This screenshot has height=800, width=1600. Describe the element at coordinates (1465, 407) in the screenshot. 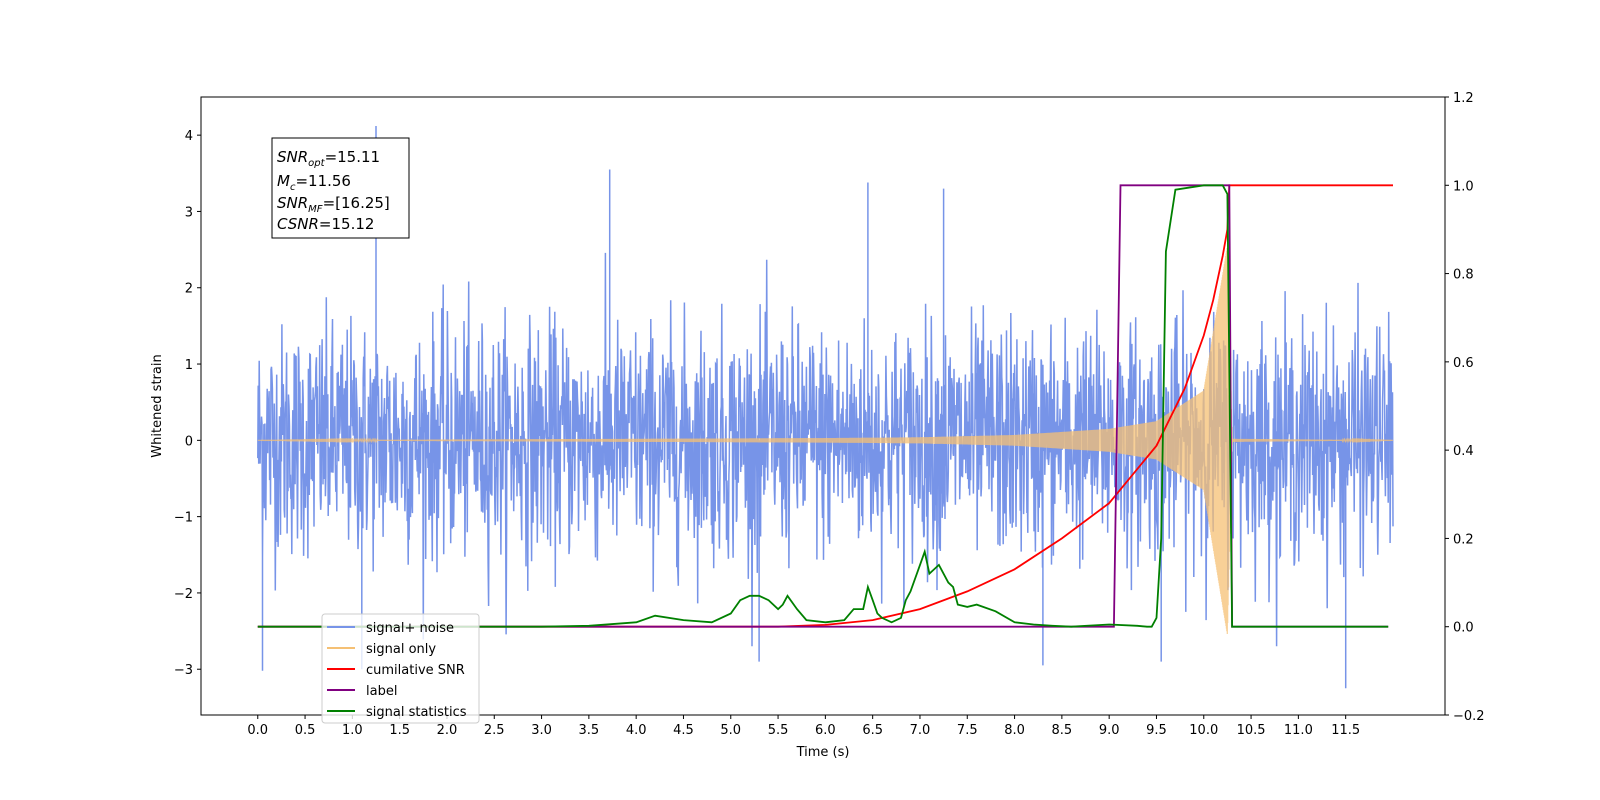

I see `y2-axis-ticks: −0.2 0.0 0.2 0.4 0.6 0.8 1.0 1.2` at that location.